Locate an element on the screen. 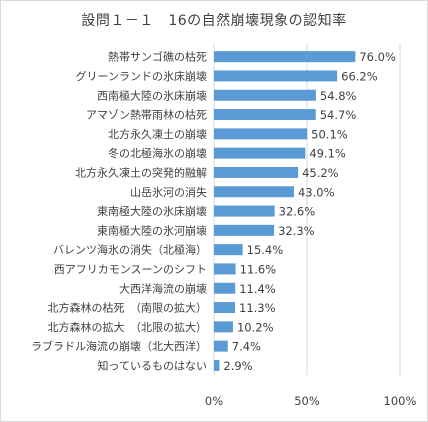  category-label: 東南極大陸の氷河崩壊 is located at coordinates (152, 230).